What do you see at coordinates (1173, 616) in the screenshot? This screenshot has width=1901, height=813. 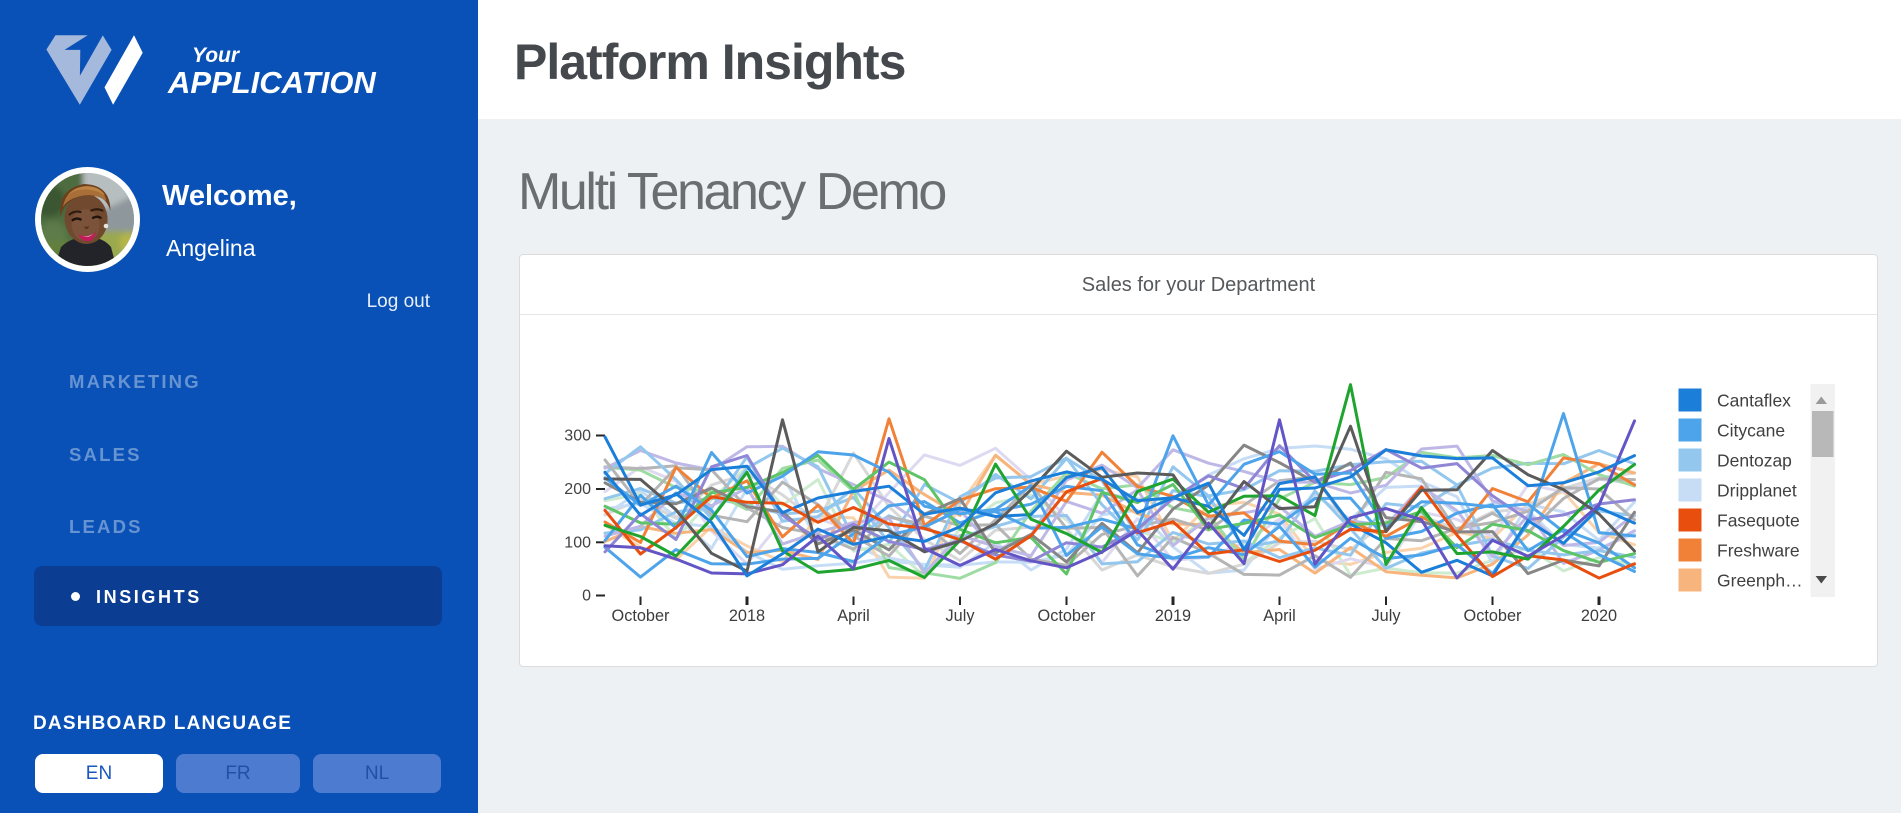 I see `svg-text: 2019` at bounding box center [1173, 616].